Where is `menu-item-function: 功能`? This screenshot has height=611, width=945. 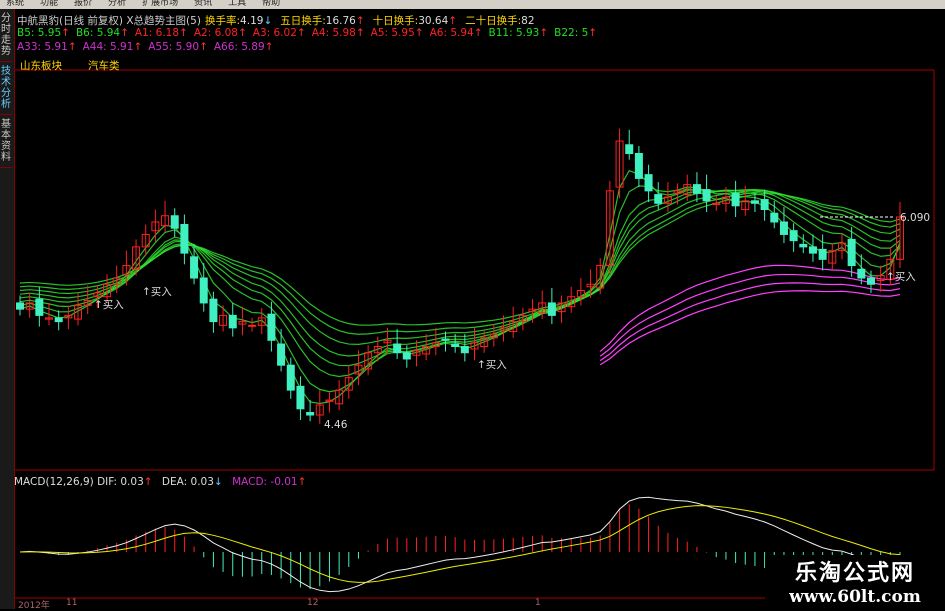
menu-item-function: 功能 is located at coordinates (49, 4).